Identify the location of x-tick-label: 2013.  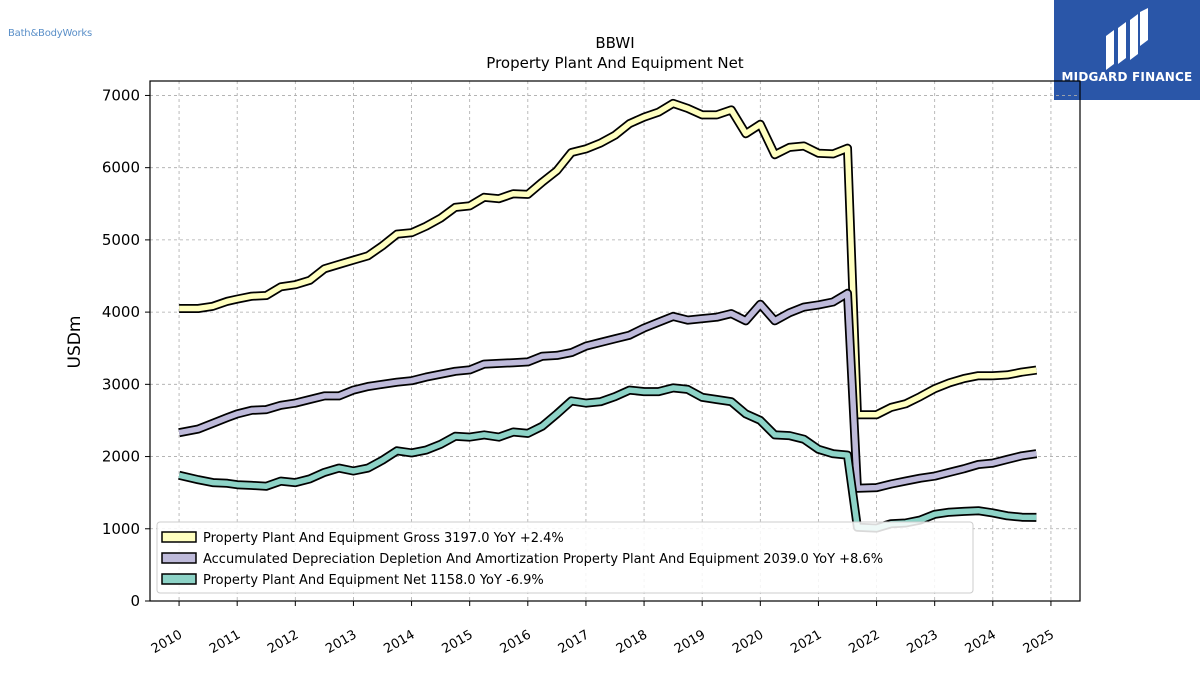
(341, 642).